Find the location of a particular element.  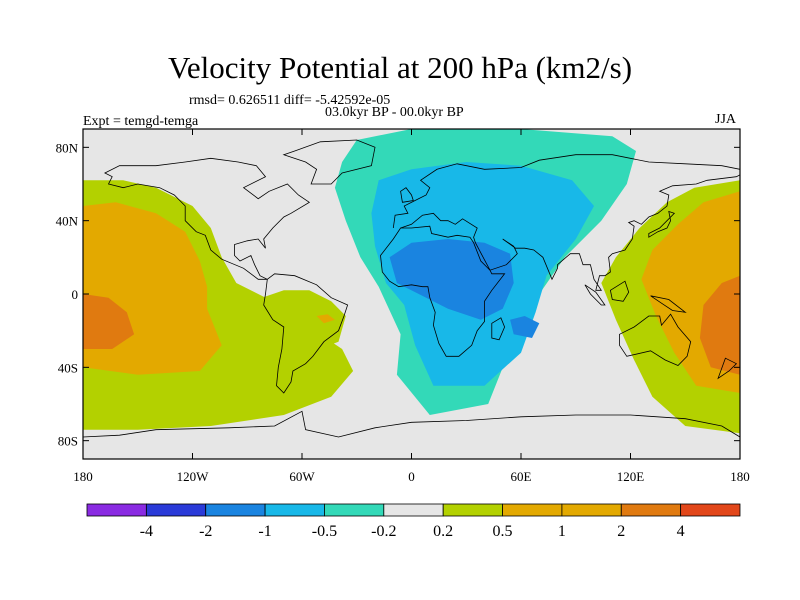

coastline-south-america is located at coordinates (306, 333).